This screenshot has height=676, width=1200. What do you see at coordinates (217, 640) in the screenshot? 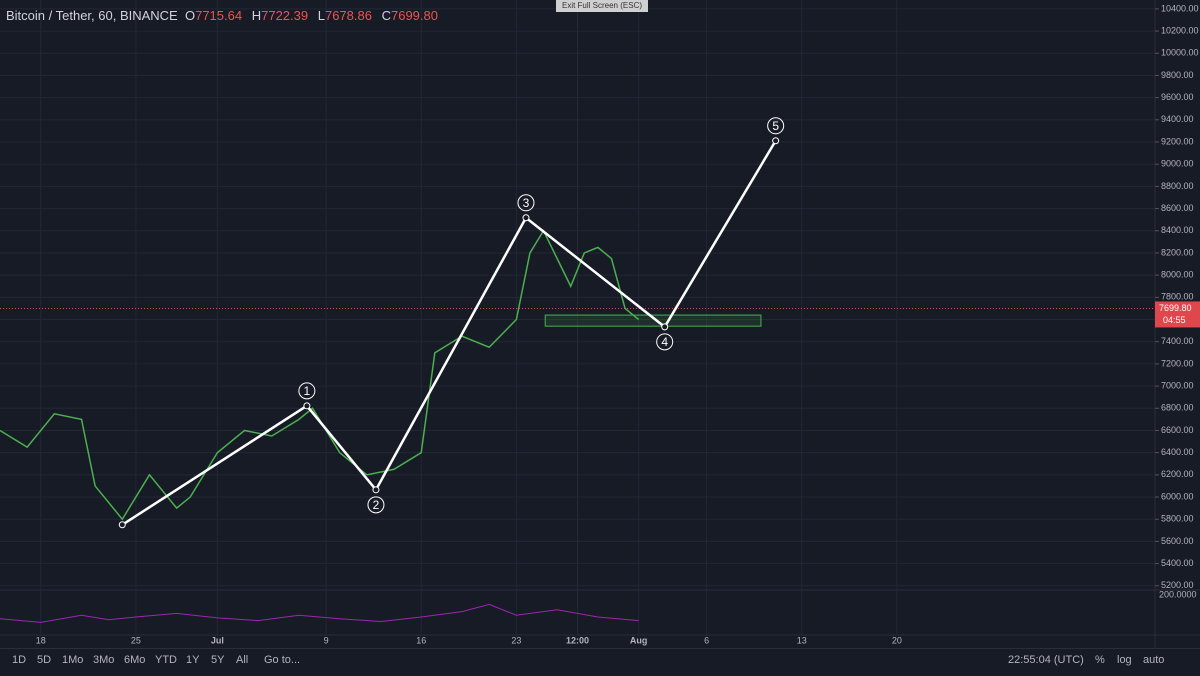
I see `x-tick-label: Jul` at bounding box center [217, 640].